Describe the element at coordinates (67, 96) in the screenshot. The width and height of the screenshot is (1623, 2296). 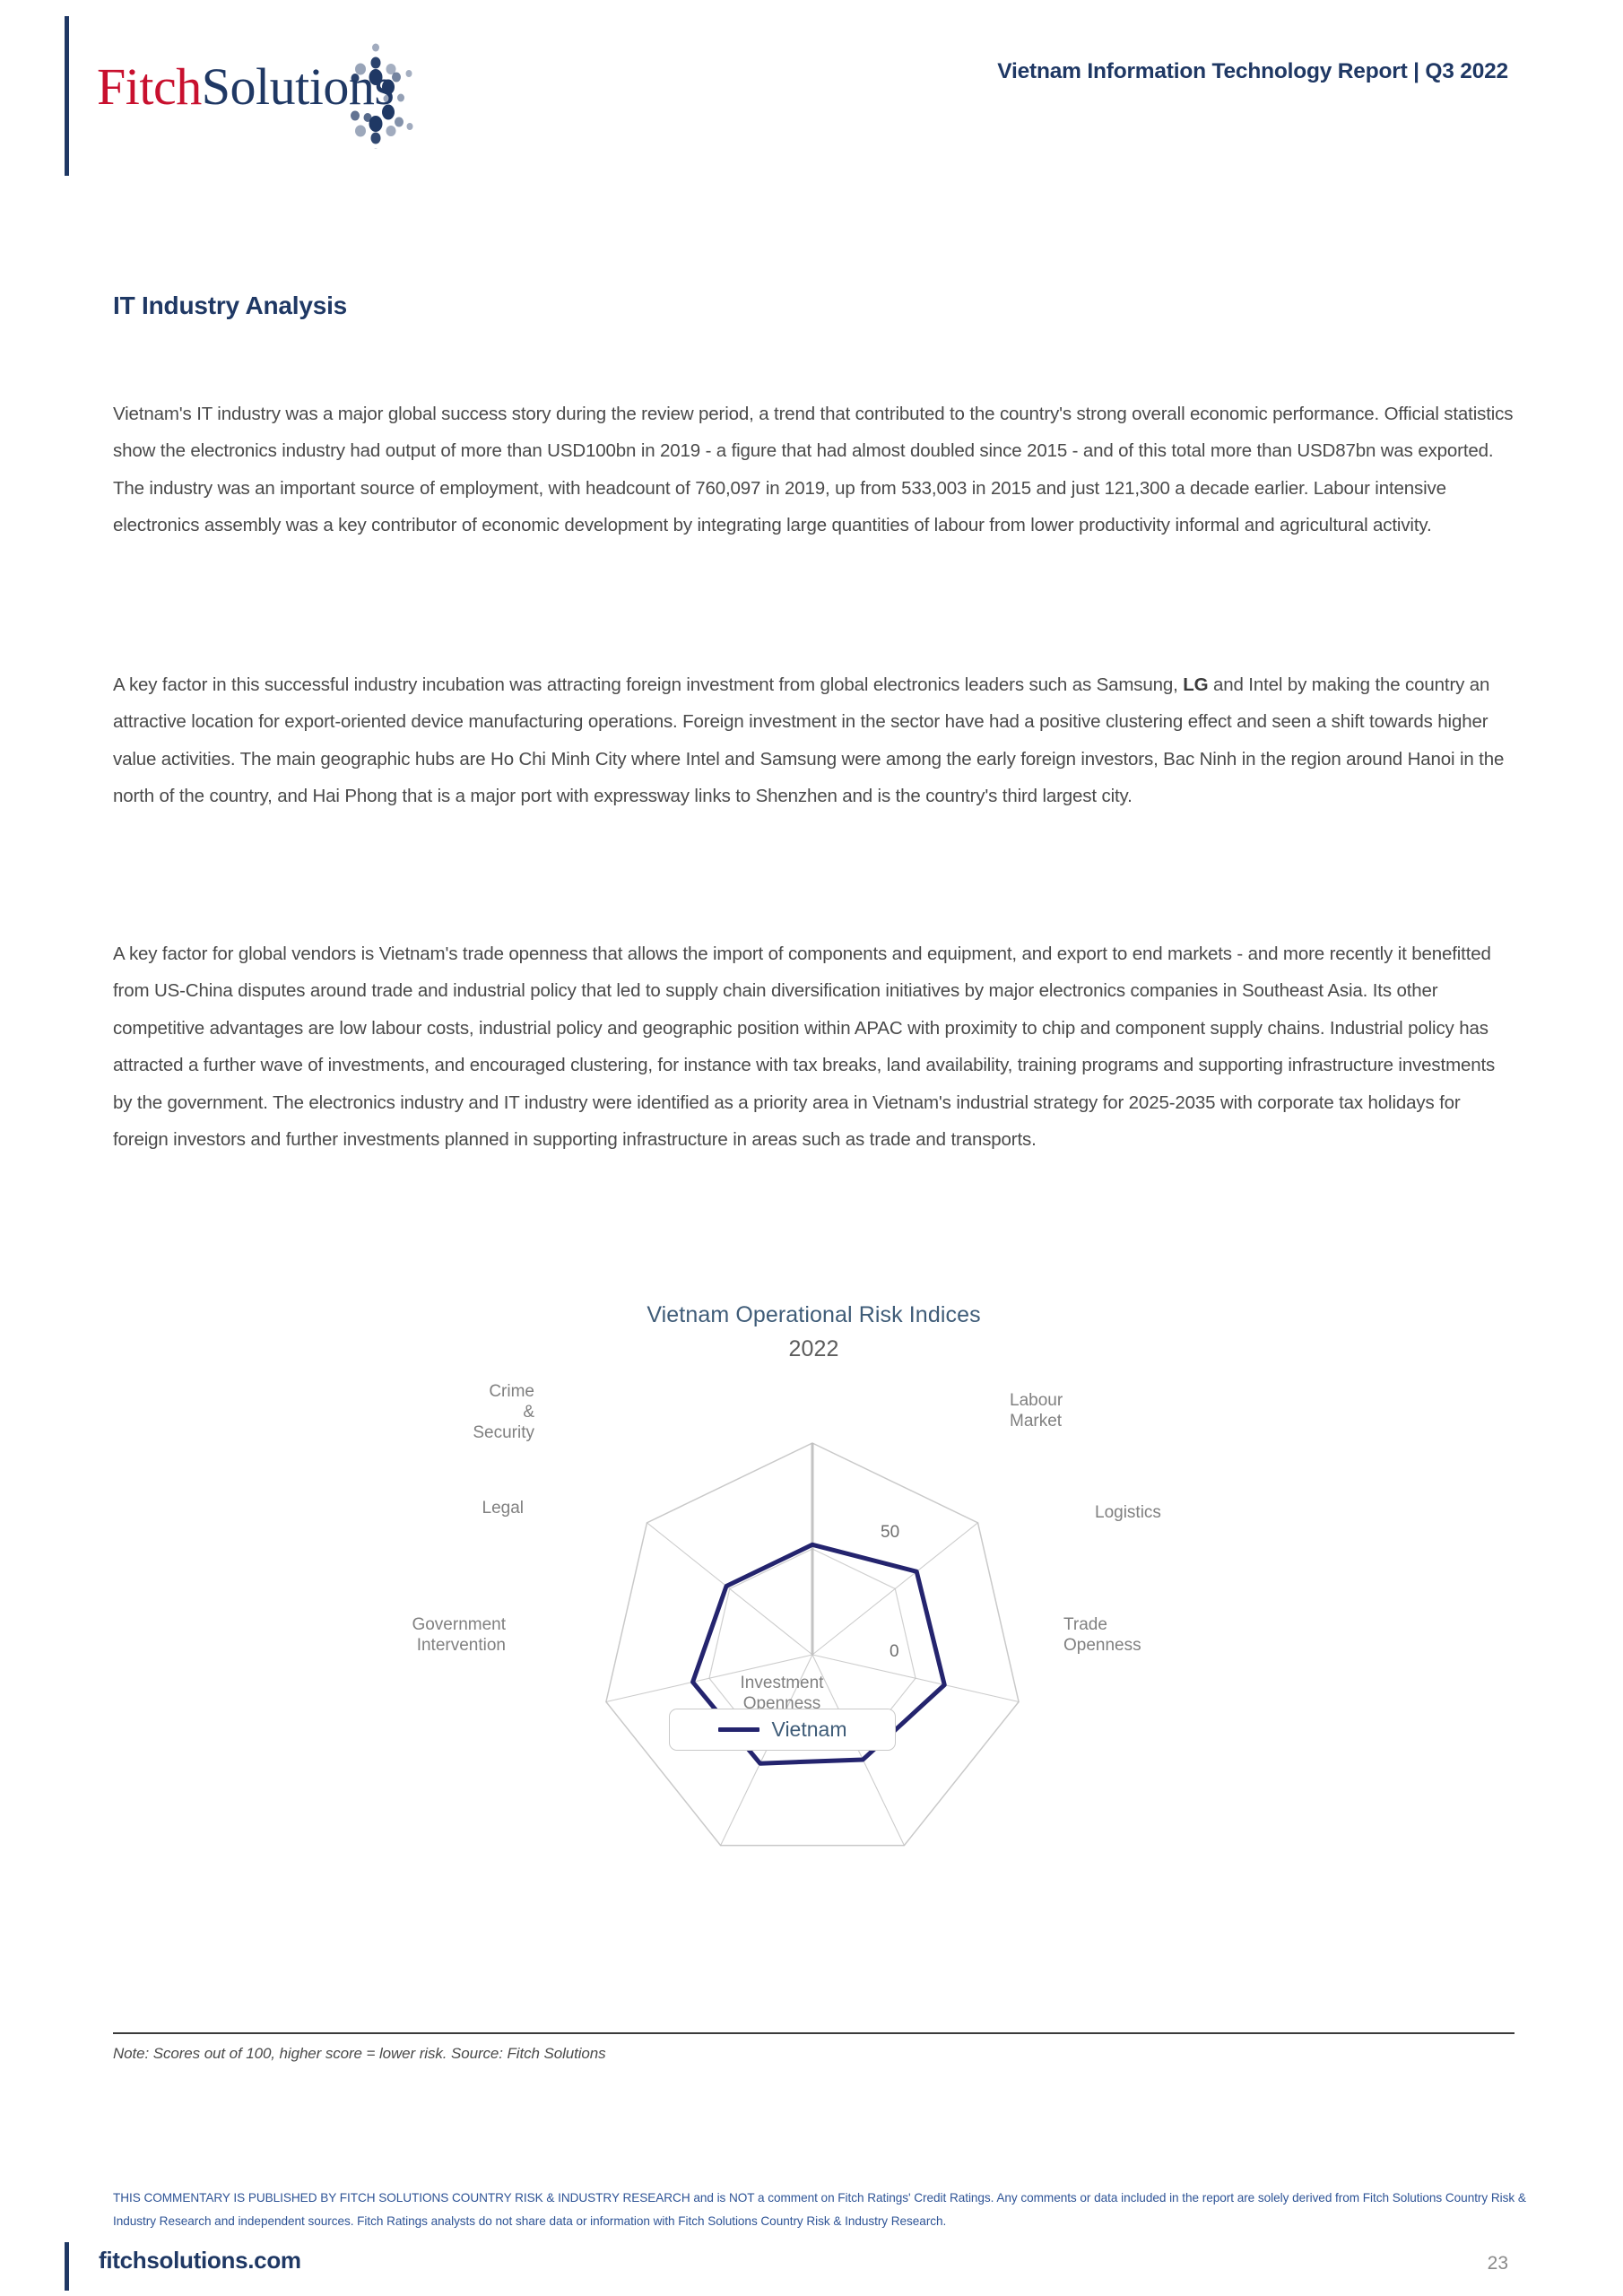
I see `header-accent-rule` at that location.